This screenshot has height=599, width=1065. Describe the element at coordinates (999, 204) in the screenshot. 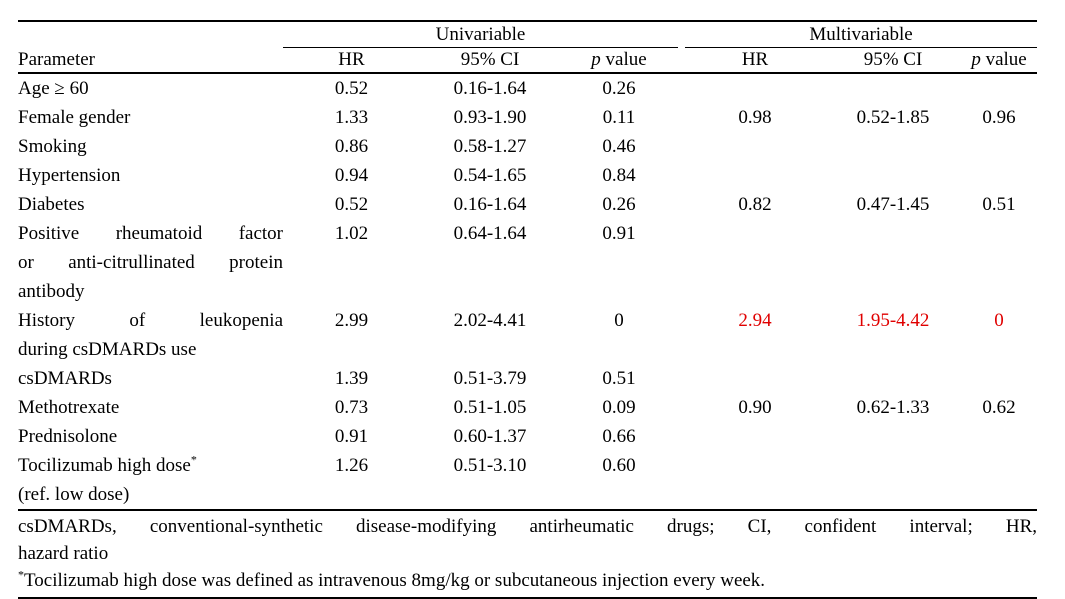

I see `cell-multi-p: 0.51` at that location.